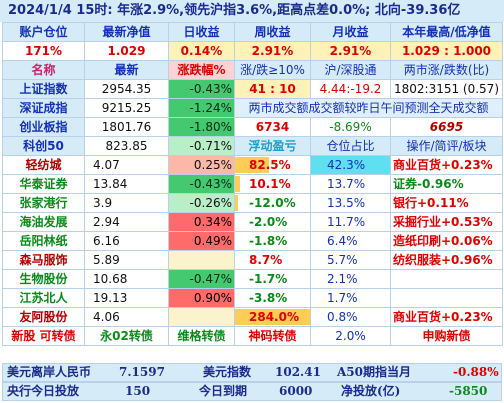  What do you see at coordinates (350, 89) in the screenshot?
I see `index-northbound: 4.44:-19.2` at bounding box center [350, 89].